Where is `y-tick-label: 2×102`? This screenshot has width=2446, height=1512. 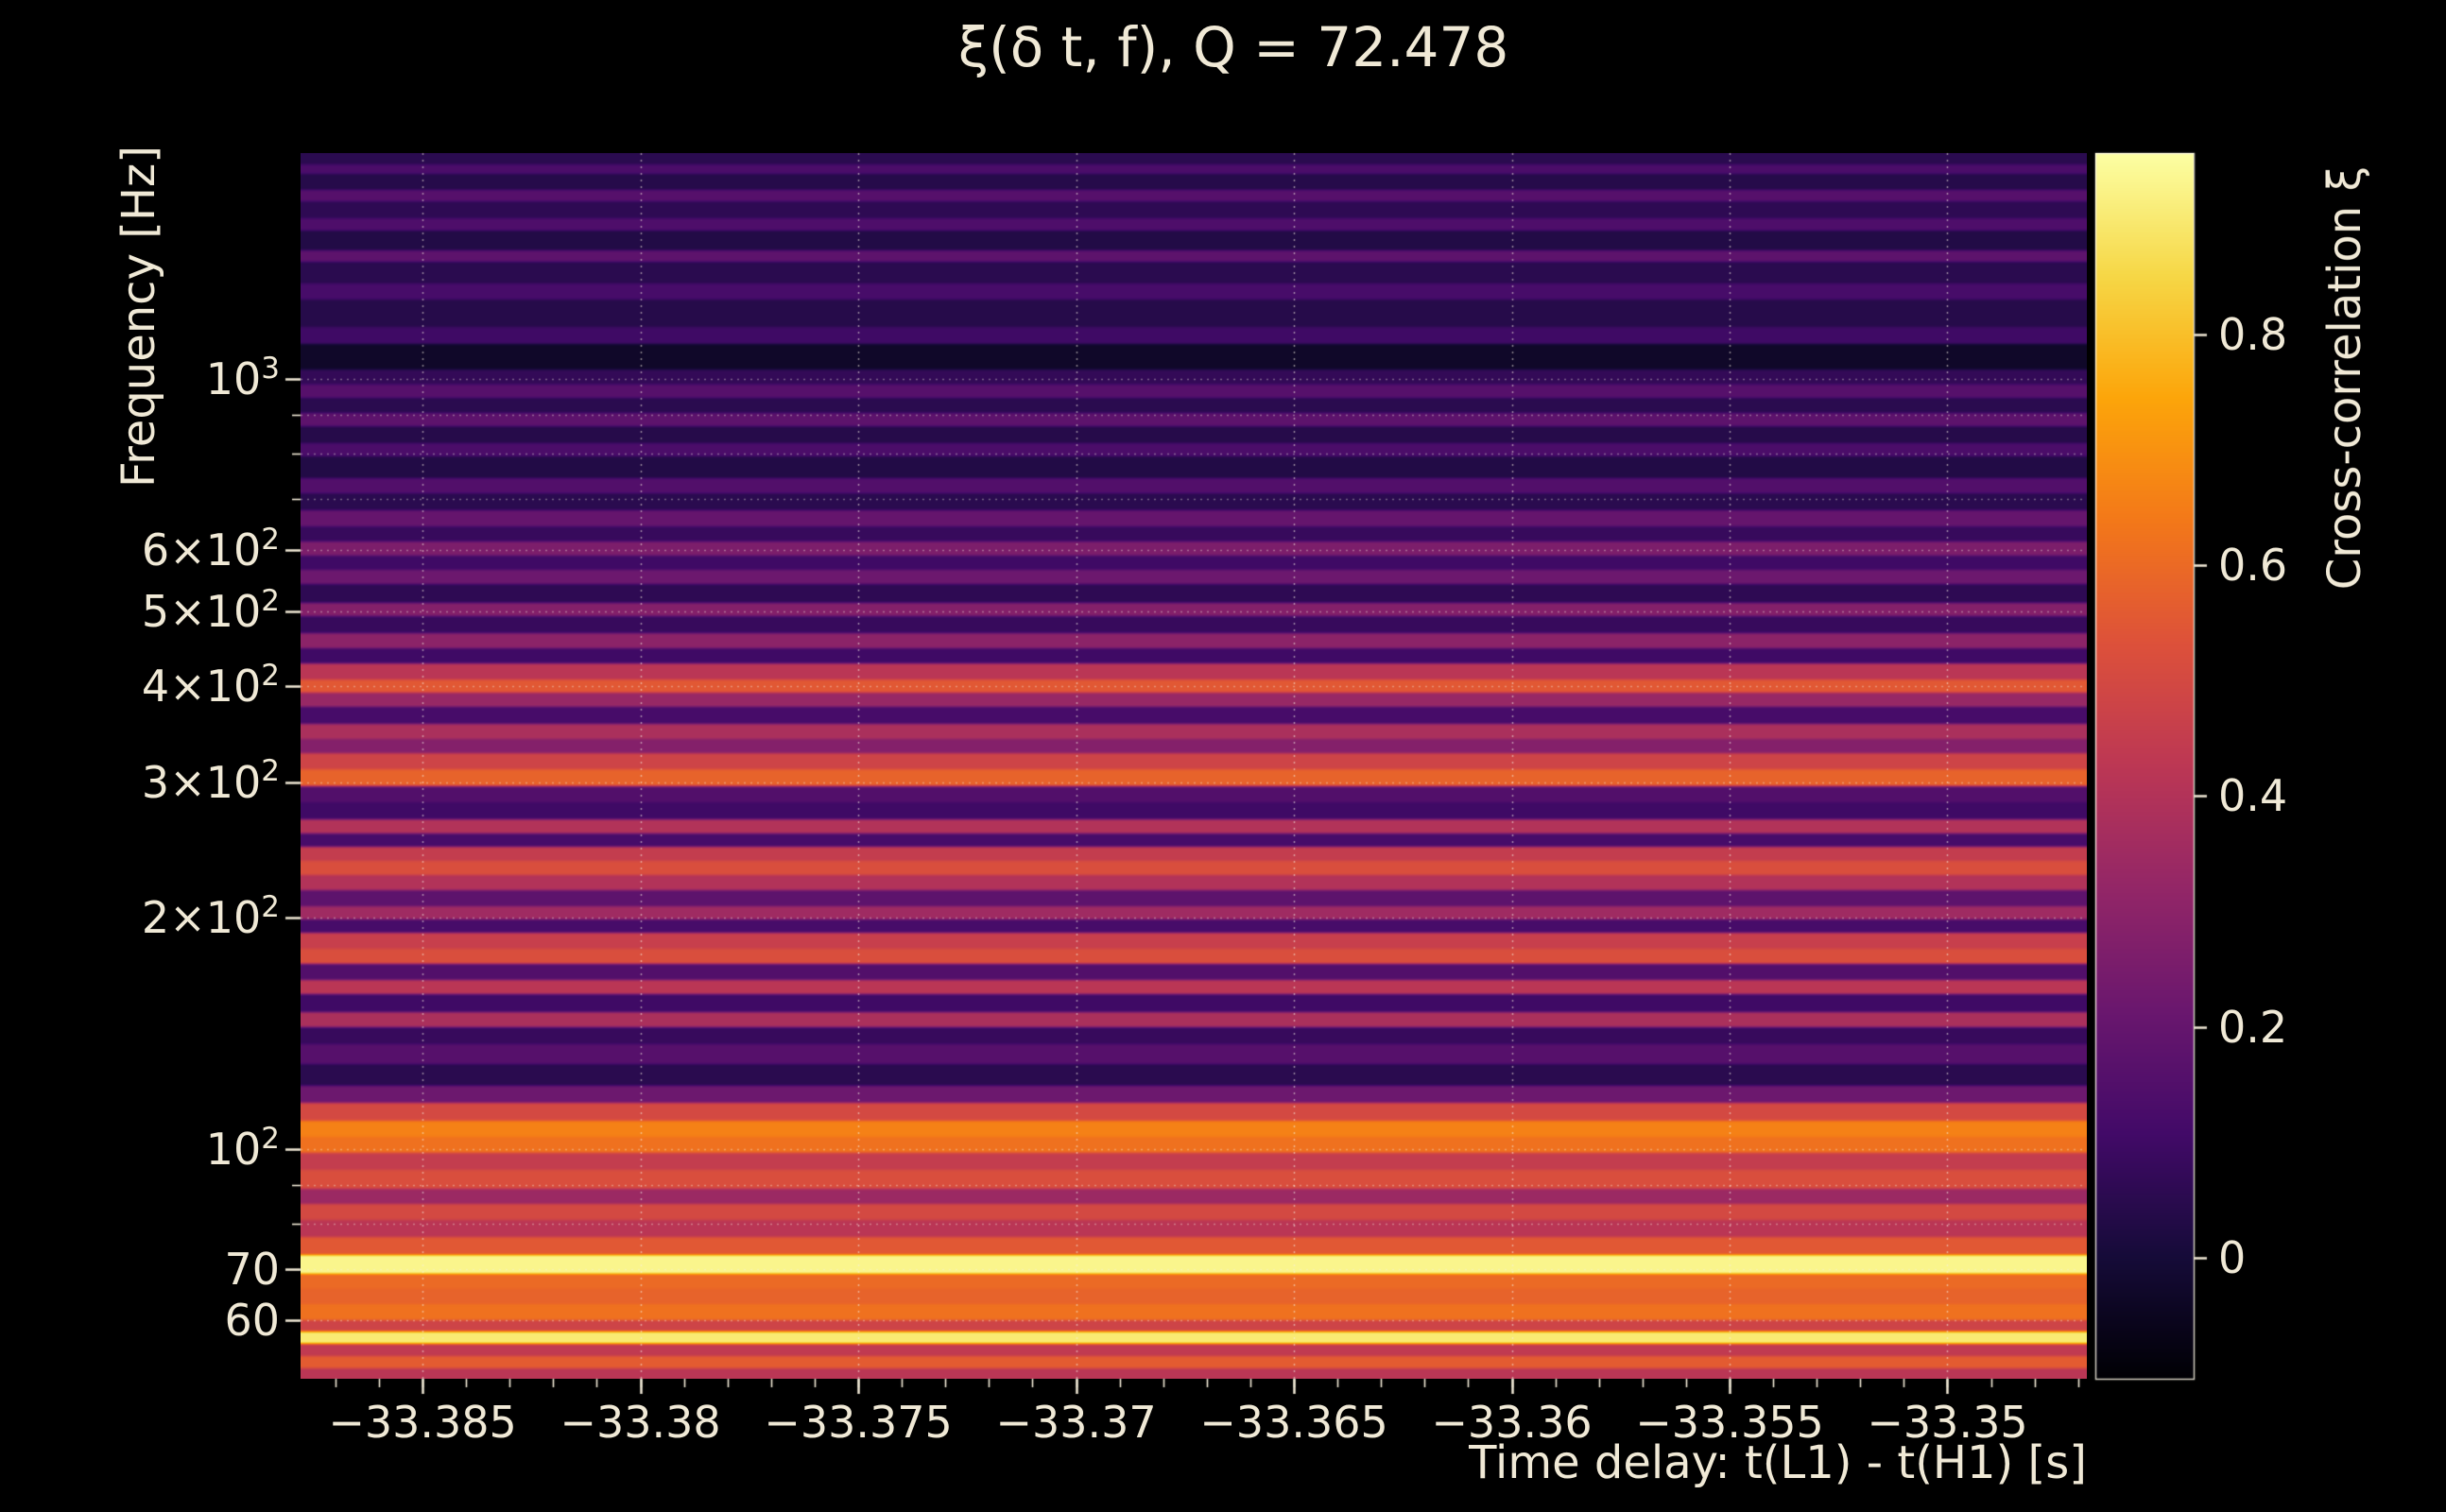
y-tick-label: 2×102 is located at coordinates (211, 917).